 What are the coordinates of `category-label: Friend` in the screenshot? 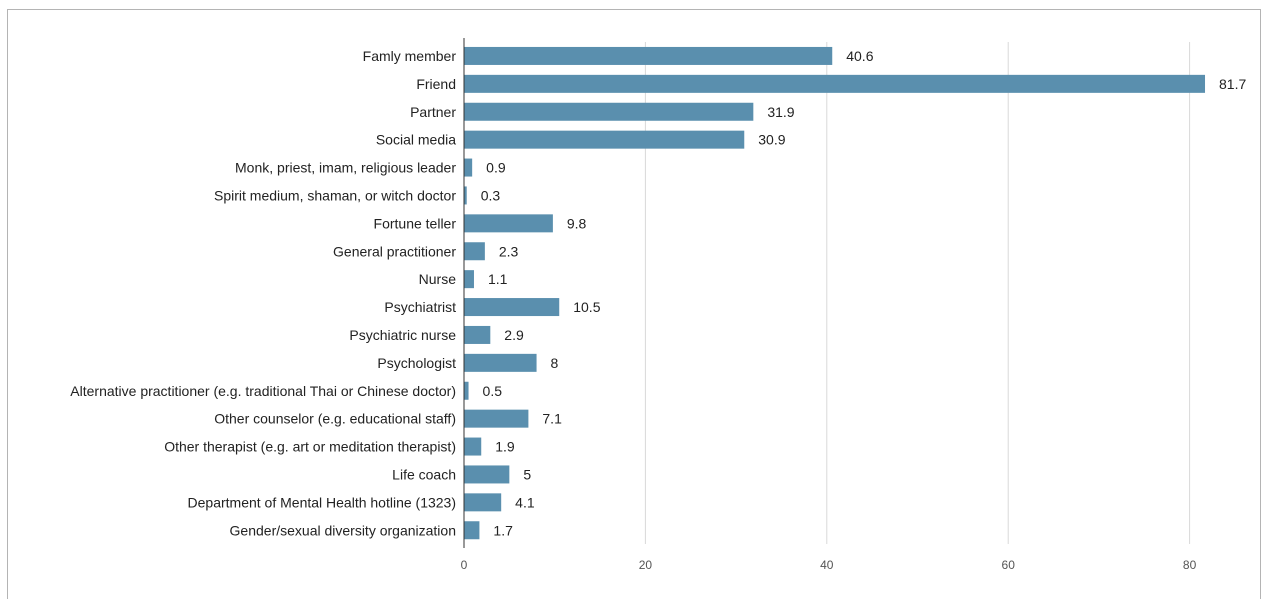 It's located at (436, 84).